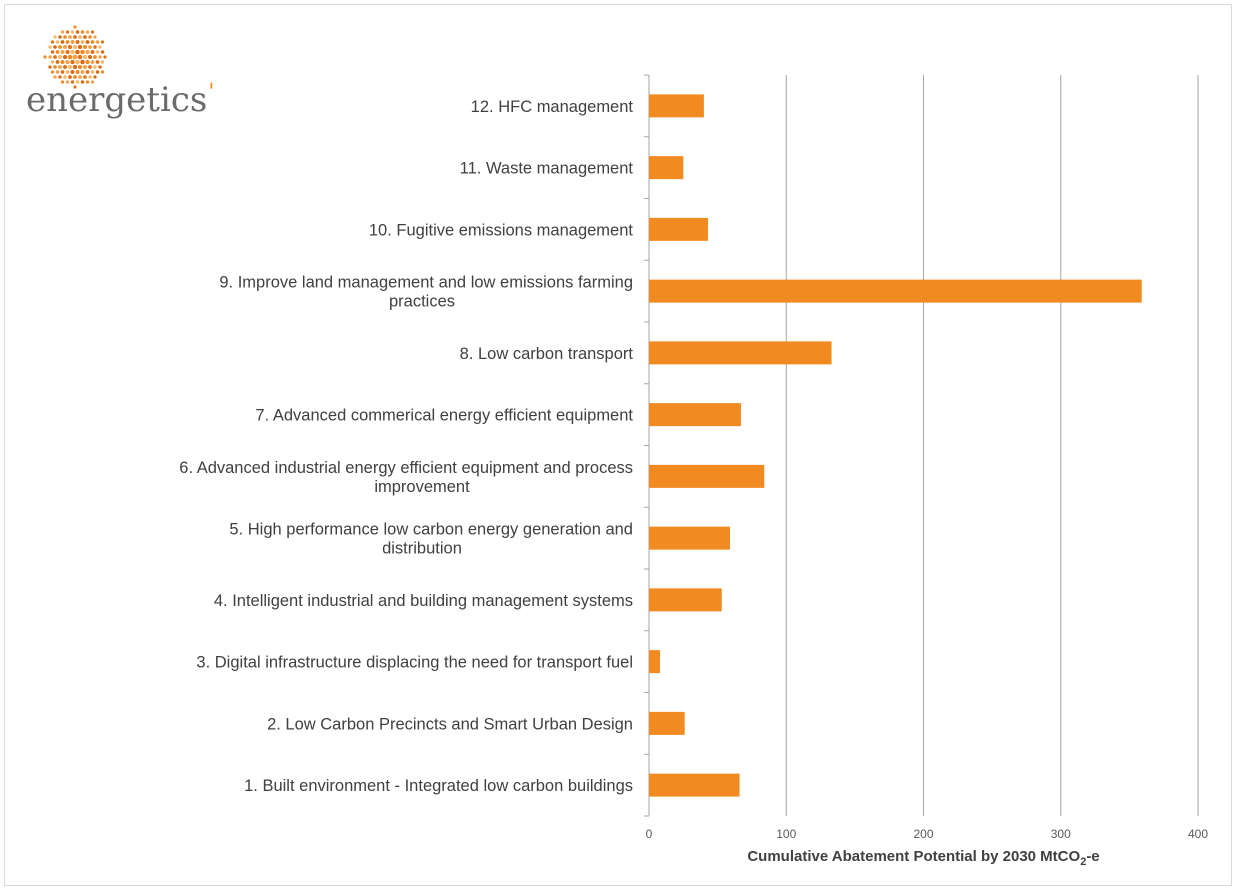 This screenshot has width=1236, height=890. I want to click on x-tick-label: 100, so click(786, 834).